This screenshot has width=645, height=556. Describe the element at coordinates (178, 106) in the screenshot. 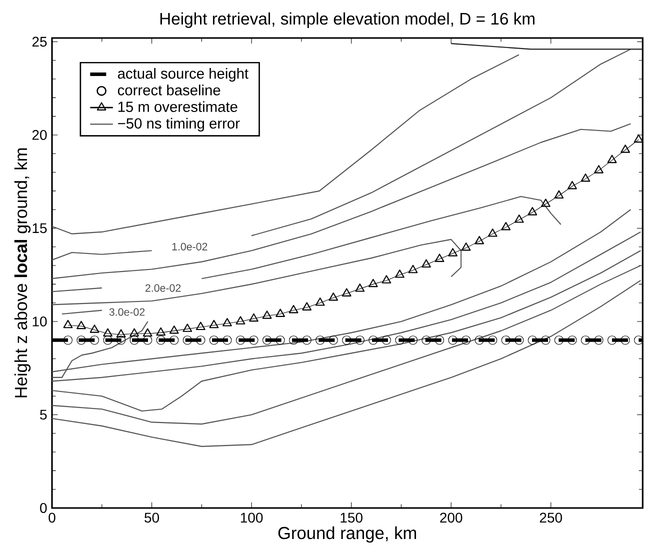

I see `legend-label: 15 m overestimate` at that location.